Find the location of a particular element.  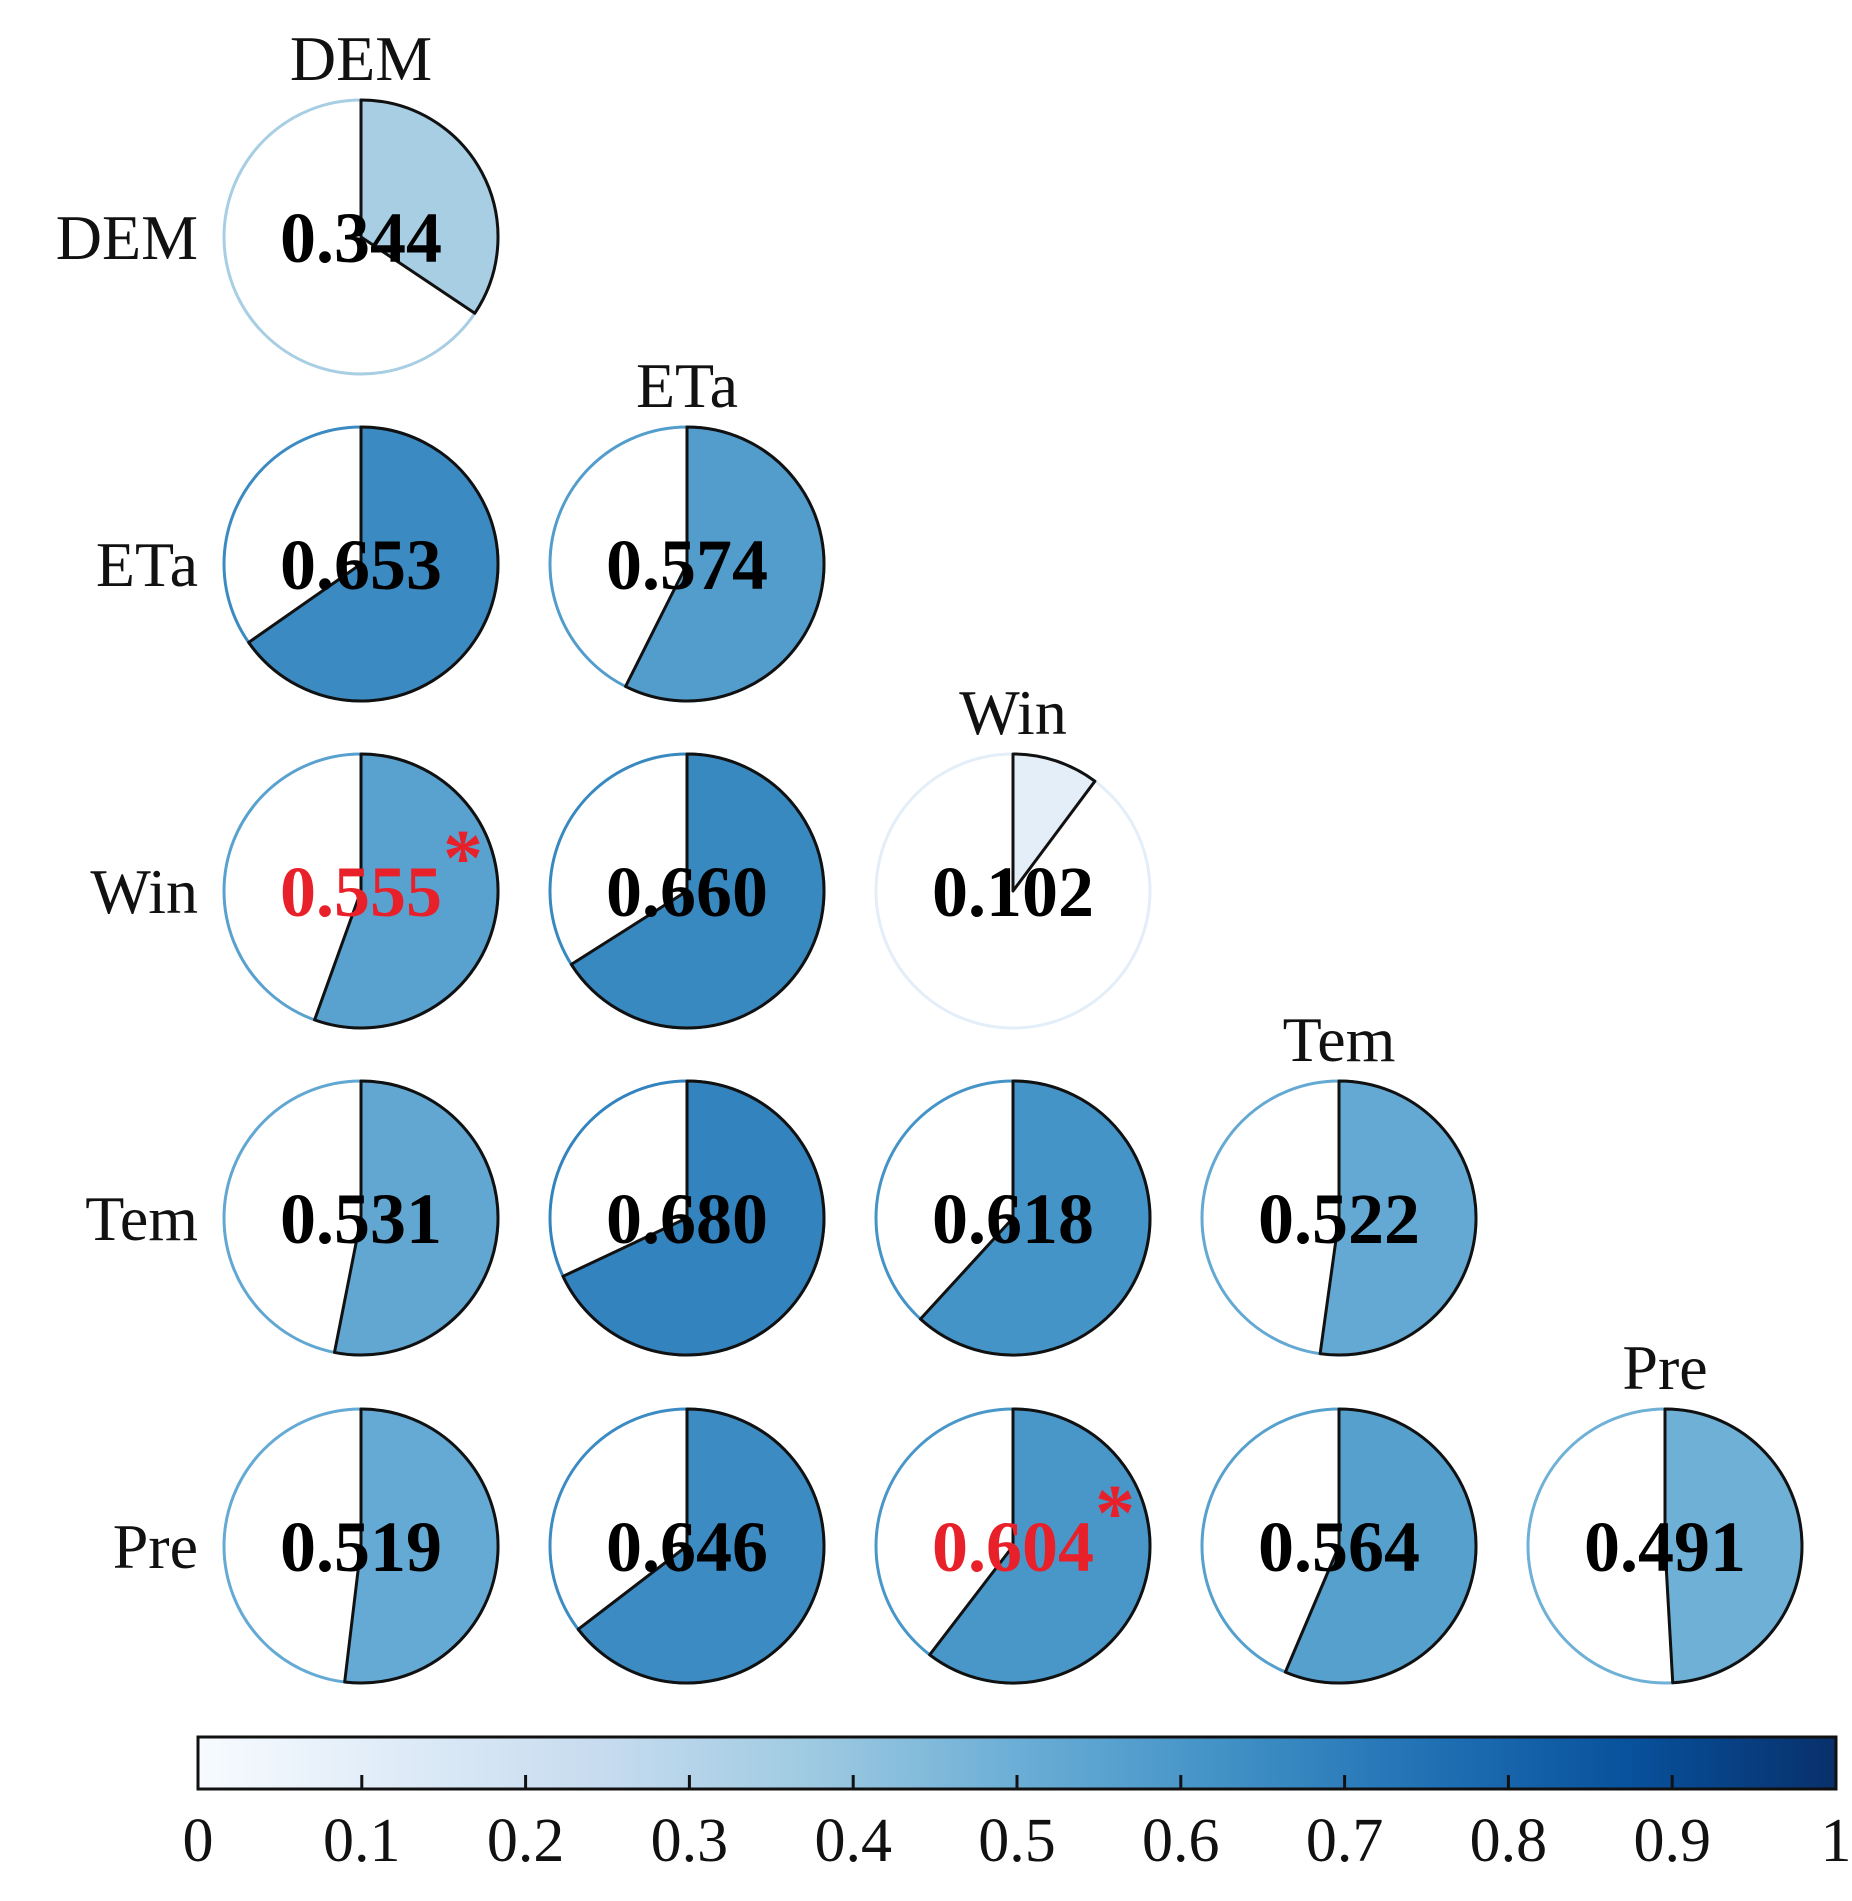

pie-value-label: 0.653 is located at coordinates (361, 565).